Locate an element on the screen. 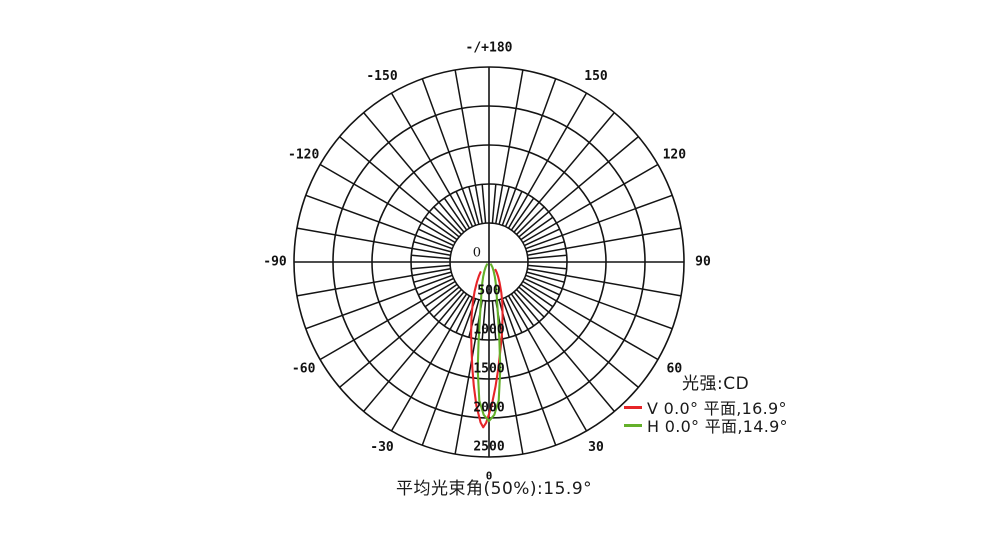 This screenshot has width=1005, height=550. angle-label: 150 is located at coordinates (596, 76).